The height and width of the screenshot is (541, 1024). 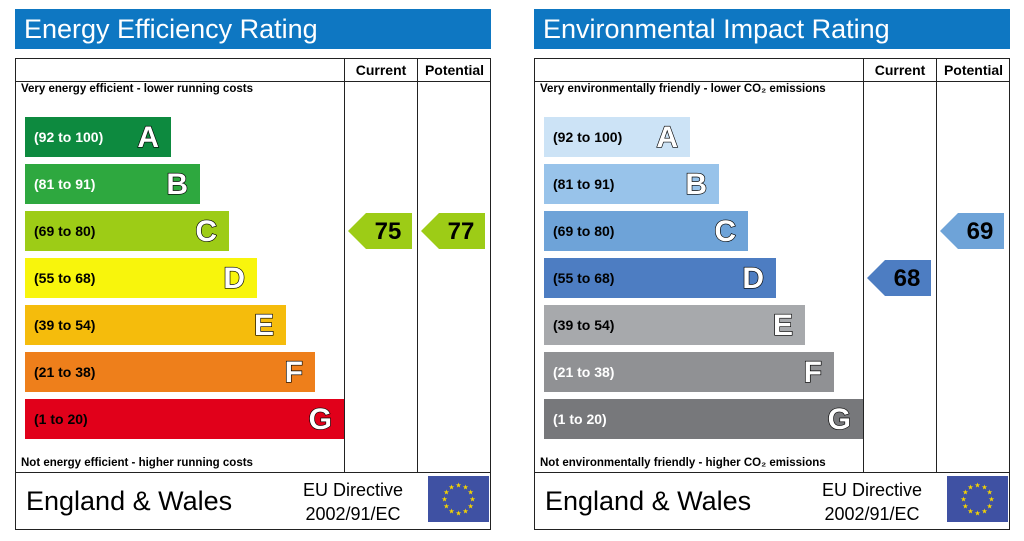 I want to click on current-rating-arrow: 75, so click(x=380, y=231).